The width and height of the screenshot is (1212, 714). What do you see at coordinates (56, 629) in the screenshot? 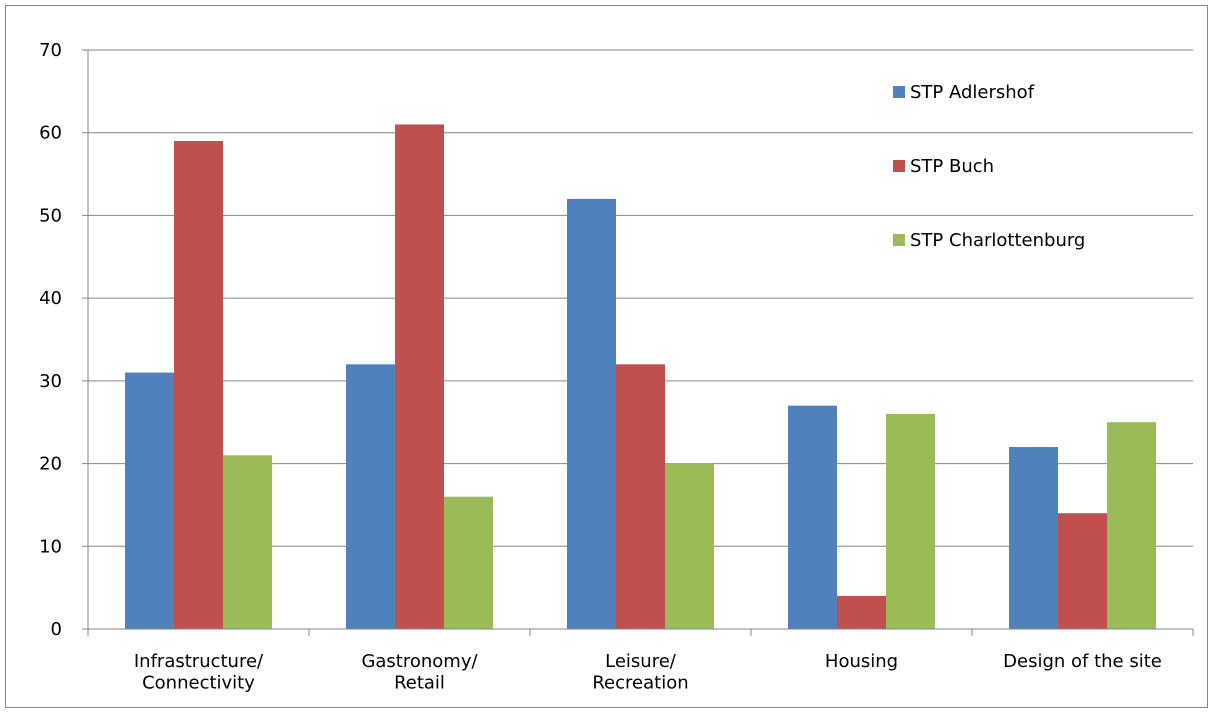
I see `y-tick-label: 0` at bounding box center [56, 629].